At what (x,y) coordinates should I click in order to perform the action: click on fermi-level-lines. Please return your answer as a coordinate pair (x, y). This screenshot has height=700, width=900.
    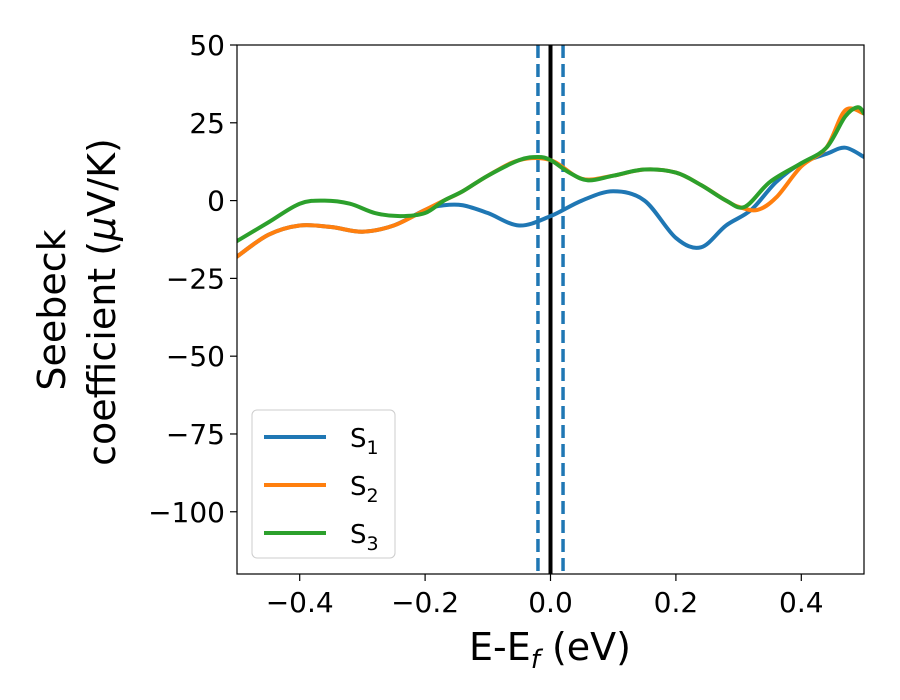
    Looking at the image, I should click on (550, 309).